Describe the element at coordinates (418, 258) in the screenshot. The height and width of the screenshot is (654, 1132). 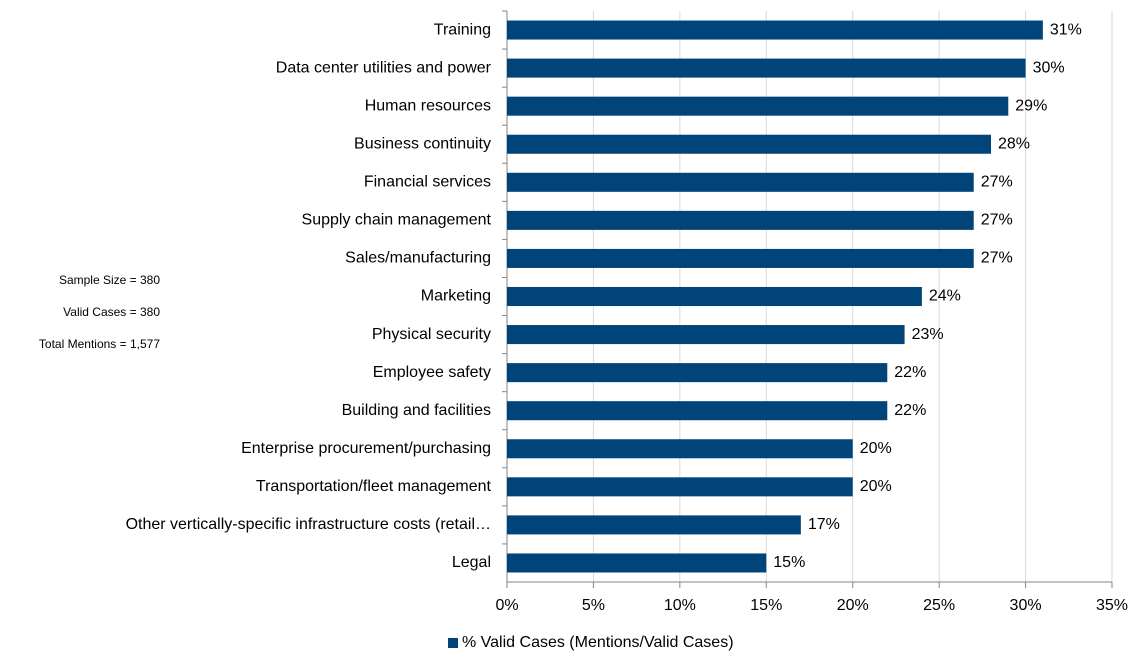
I see `y-tick-label: Sales/manufacturing` at that location.